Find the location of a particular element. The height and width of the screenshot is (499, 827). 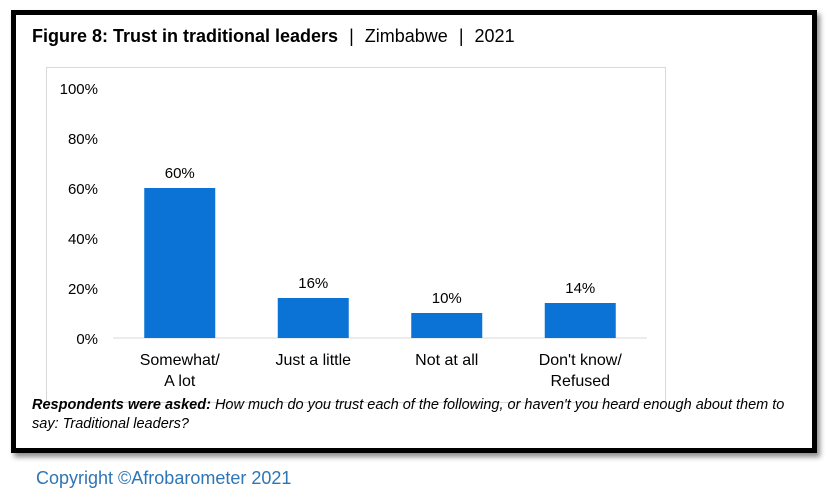

x-tick-label: Just a little is located at coordinates (313, 360).